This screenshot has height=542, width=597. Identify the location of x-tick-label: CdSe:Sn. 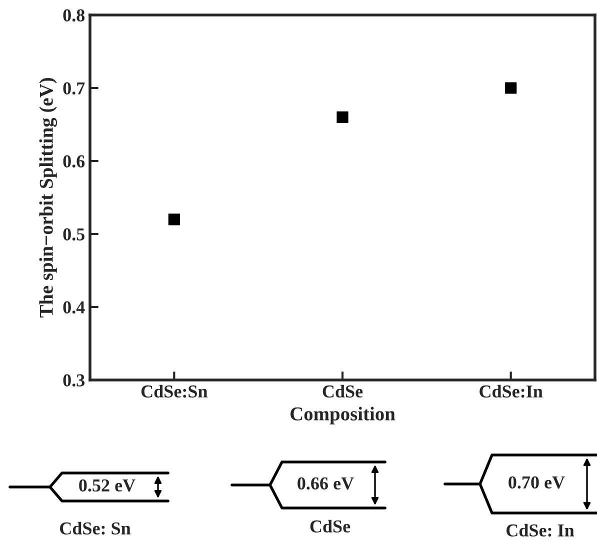
(174, 391).